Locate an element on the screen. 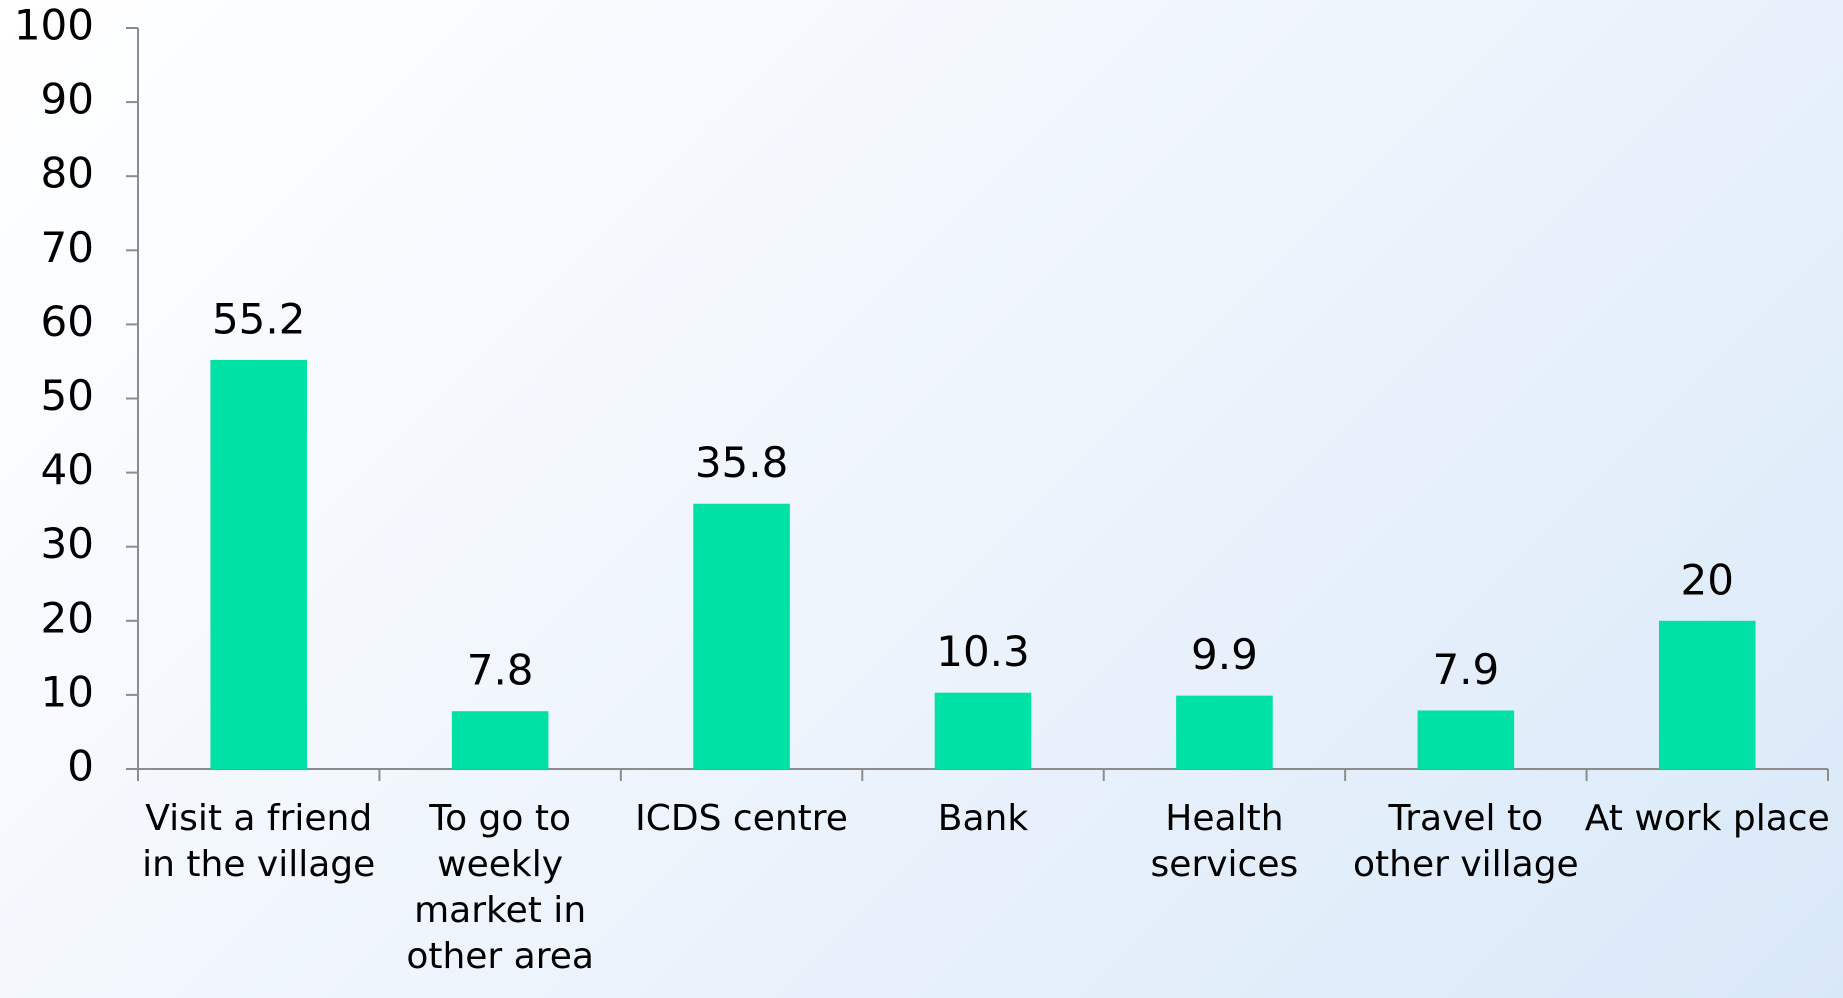 Image resolution: width=1843 pixels, height=998 pixels. data-label: 7.8 is located at coordinates (500, 670).